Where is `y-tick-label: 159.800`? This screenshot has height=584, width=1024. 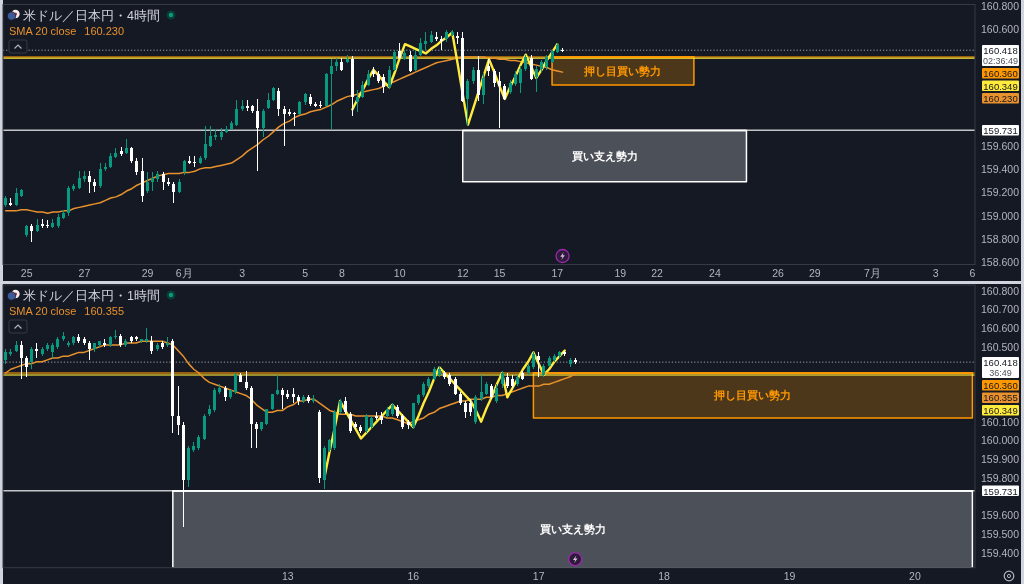 y-tick-label: 159.800 is located at coordinates (1000, 477).